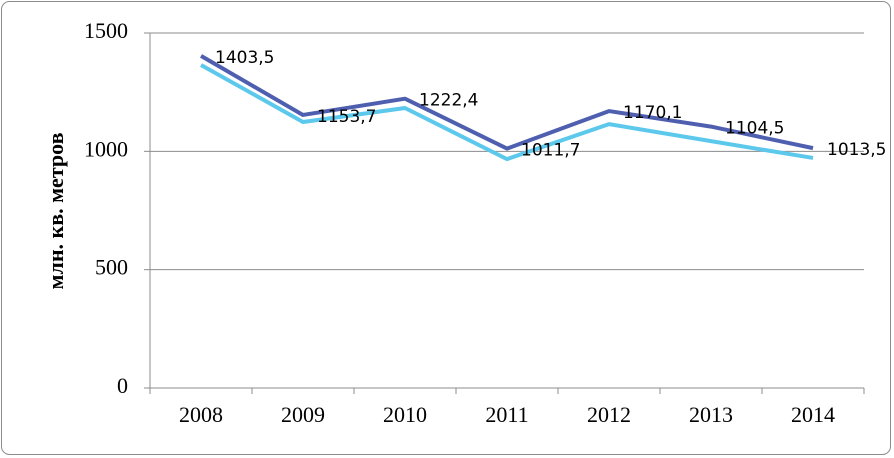 The image size is (894, 458). What do you see at coordinates (106, 30) in the screenshot?
I see `y-tick-label: 1500` at bounding box center [106, 30].